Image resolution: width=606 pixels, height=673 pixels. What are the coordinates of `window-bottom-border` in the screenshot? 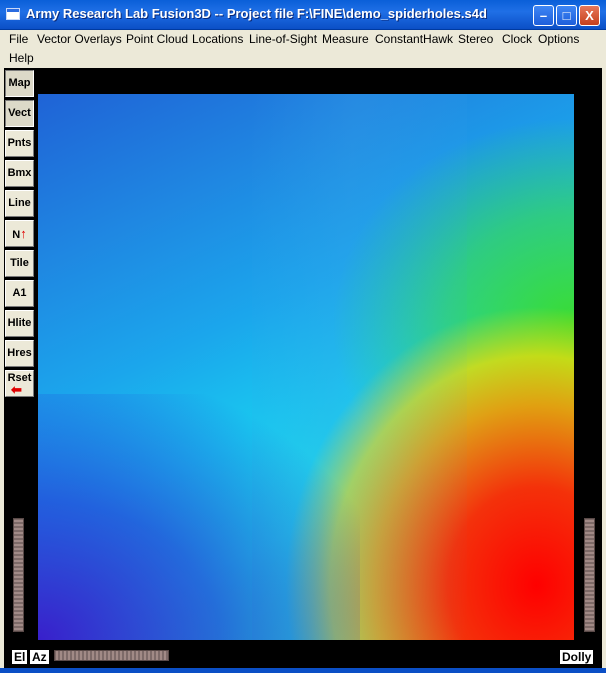 It's located at (303, 670).